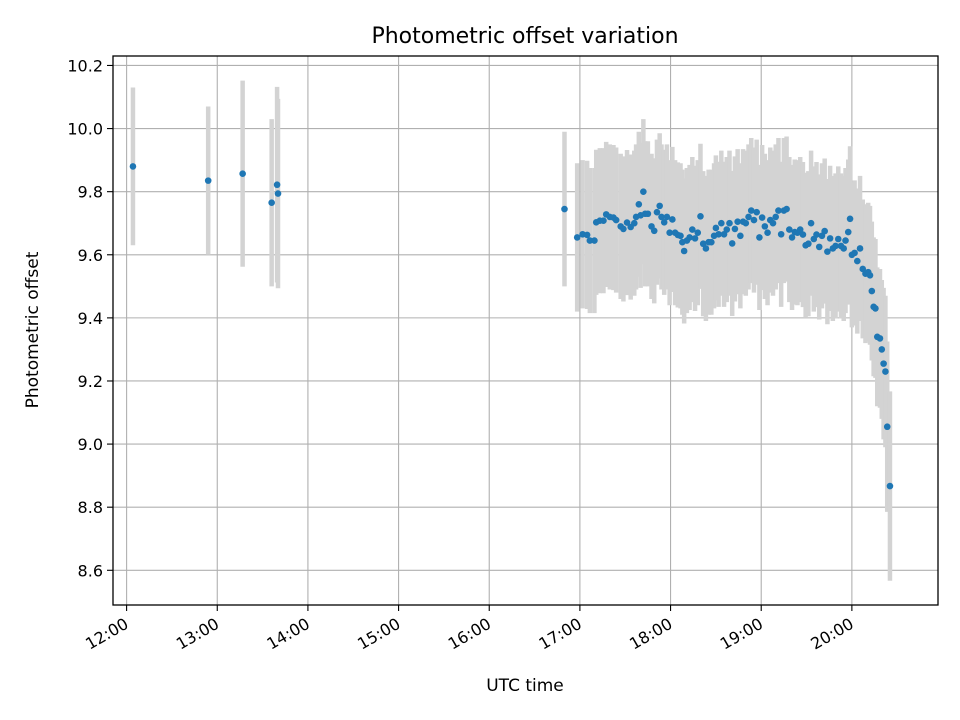  Describe the element at coordinates (525, 686) in the screenshot. I see `x-axis-label: UTC time` at that location.